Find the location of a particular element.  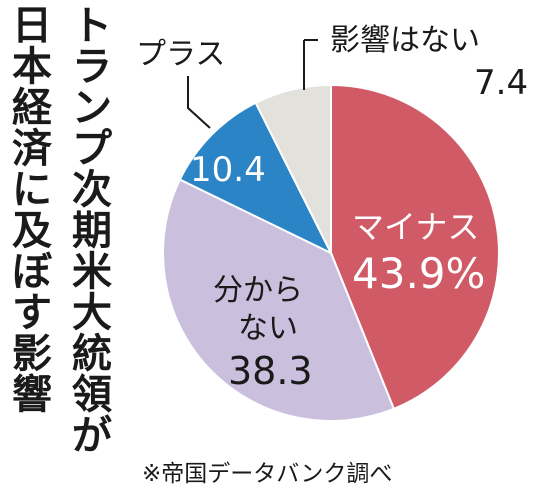

chart-title-line-2: 日本経済に及ぼす影響 is located at coordinates (32, 210).